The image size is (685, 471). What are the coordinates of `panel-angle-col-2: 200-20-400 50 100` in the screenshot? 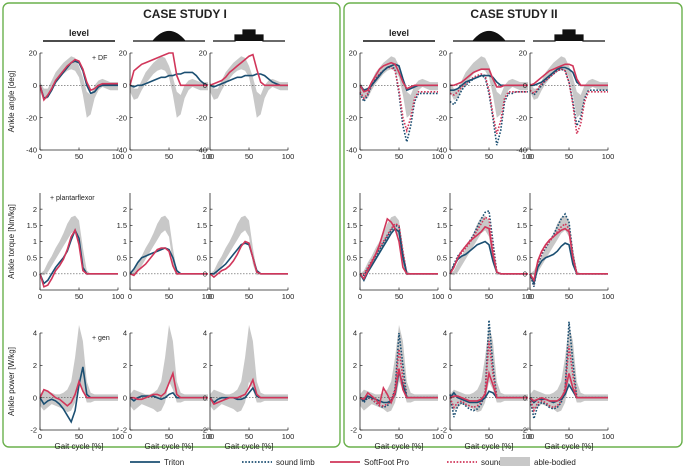 It's located at (165, 105).